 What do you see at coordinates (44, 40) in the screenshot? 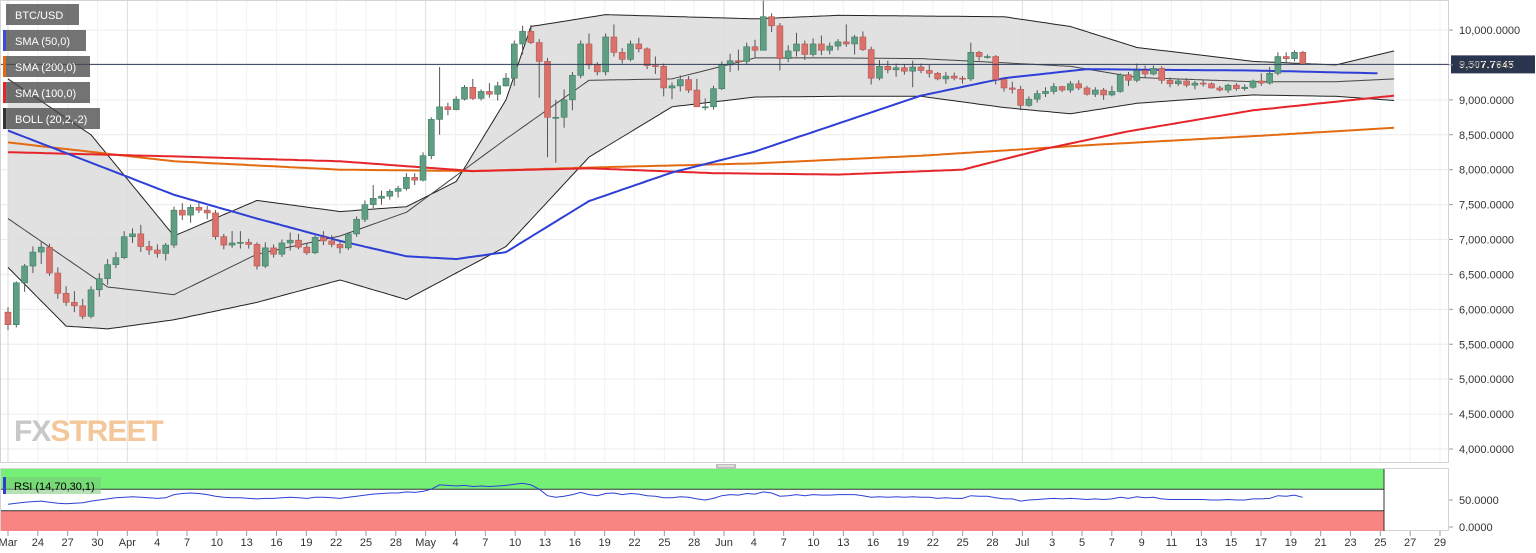
I see `indicator-label: SMA (50,0)` at bounding box center [44, 40].